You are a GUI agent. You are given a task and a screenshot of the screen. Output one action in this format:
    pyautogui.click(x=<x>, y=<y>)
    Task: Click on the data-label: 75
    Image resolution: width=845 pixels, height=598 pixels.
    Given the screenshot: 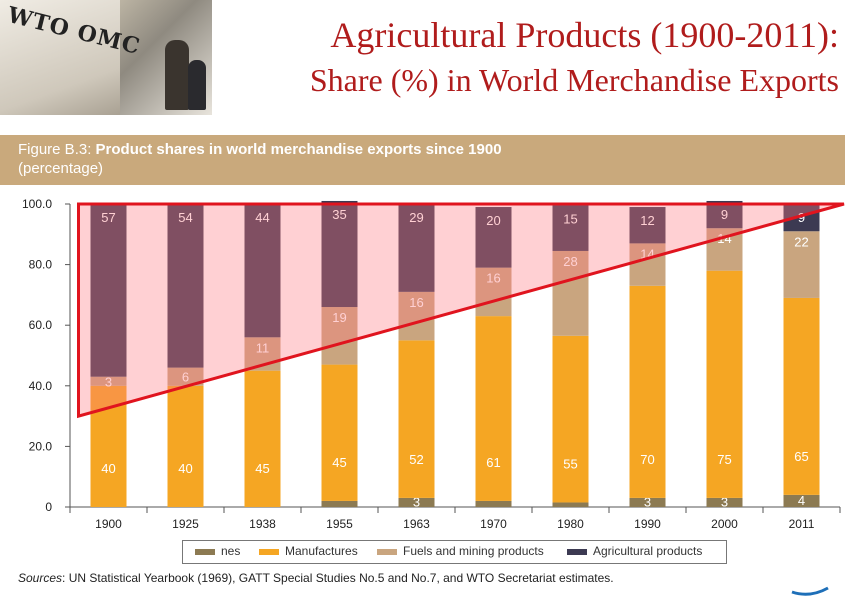 What is the action you would take?
    pyautogui.click(x=724, y=459)
    